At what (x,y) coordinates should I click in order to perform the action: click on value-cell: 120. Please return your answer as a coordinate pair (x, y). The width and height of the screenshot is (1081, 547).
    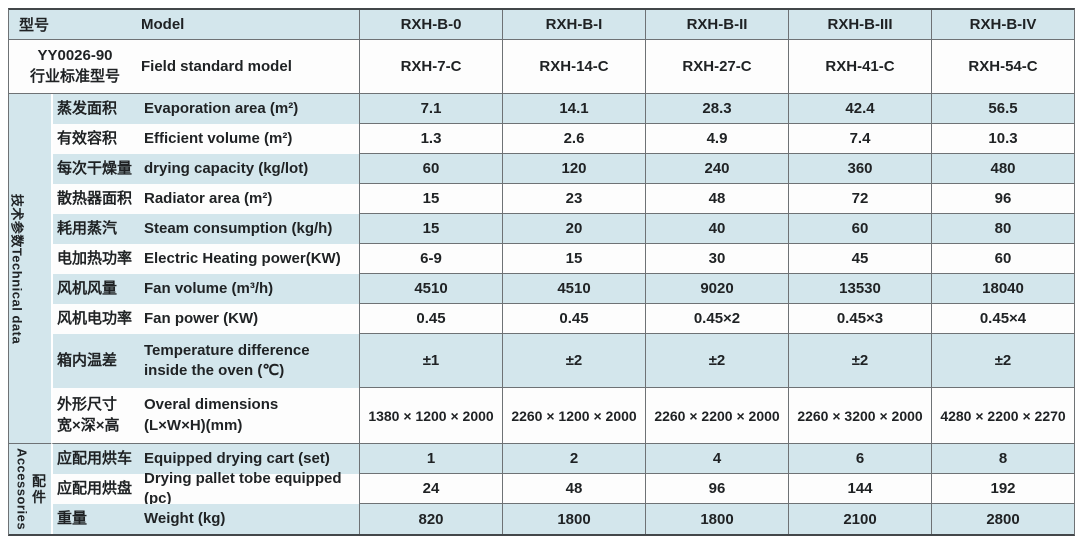
    Looking at the image, I should click on (573, 169).